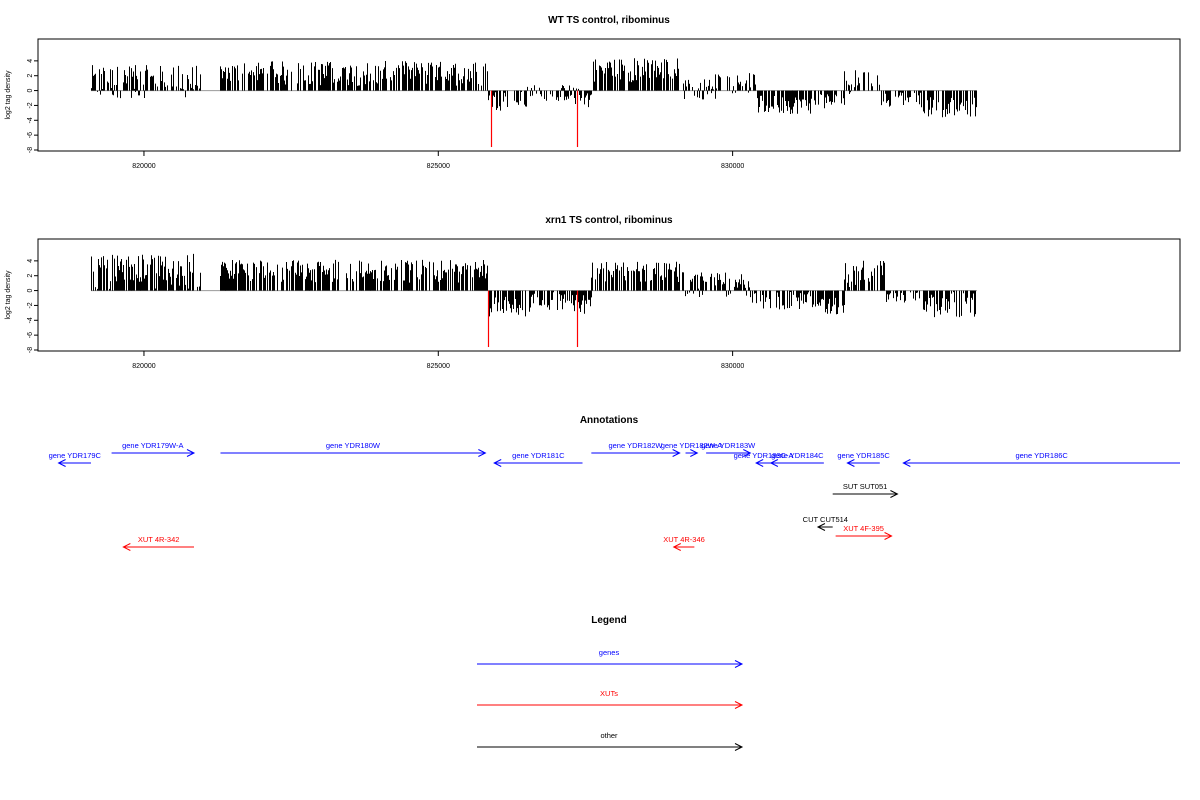  I want to click on p1-y-tick-label: -6, so click(30, 135).